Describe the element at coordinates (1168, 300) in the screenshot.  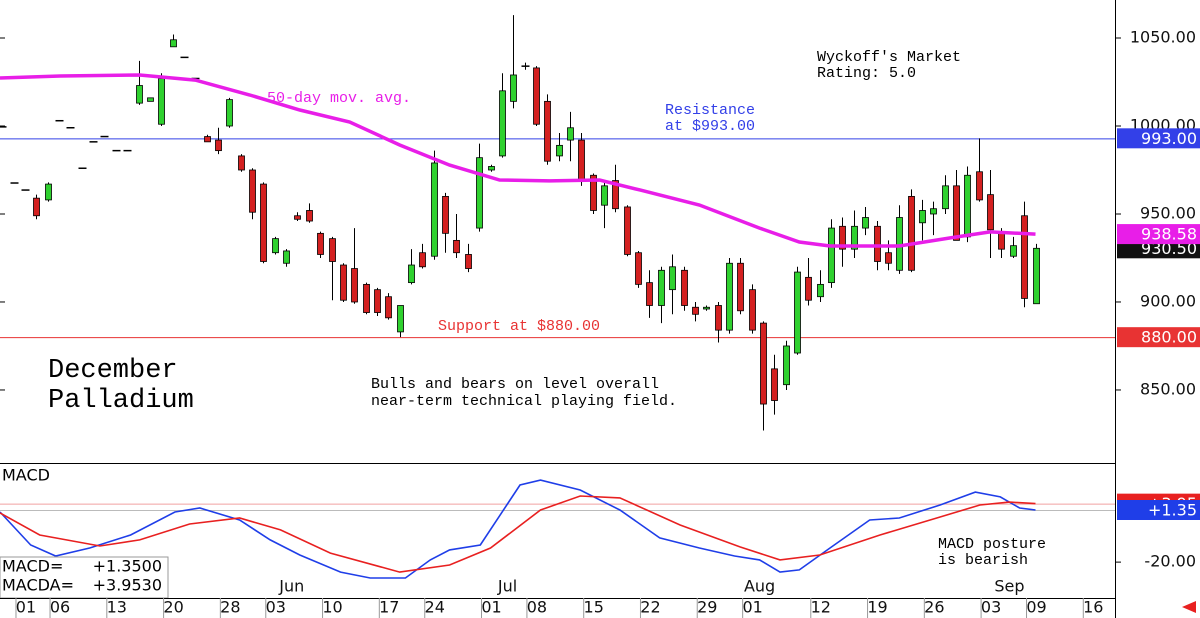
I see `y-tick-label: 900.00` at that location.